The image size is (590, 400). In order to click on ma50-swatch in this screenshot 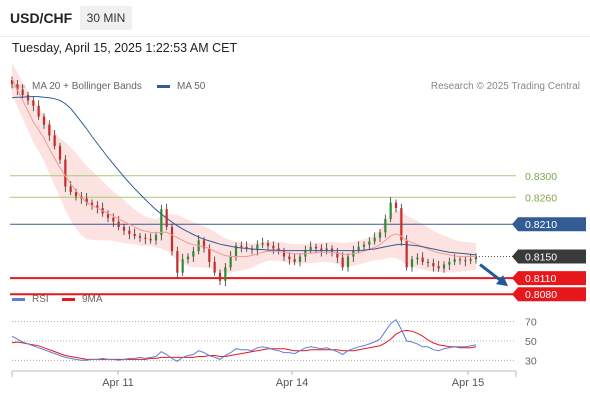, I will do `click(163, 86)`.